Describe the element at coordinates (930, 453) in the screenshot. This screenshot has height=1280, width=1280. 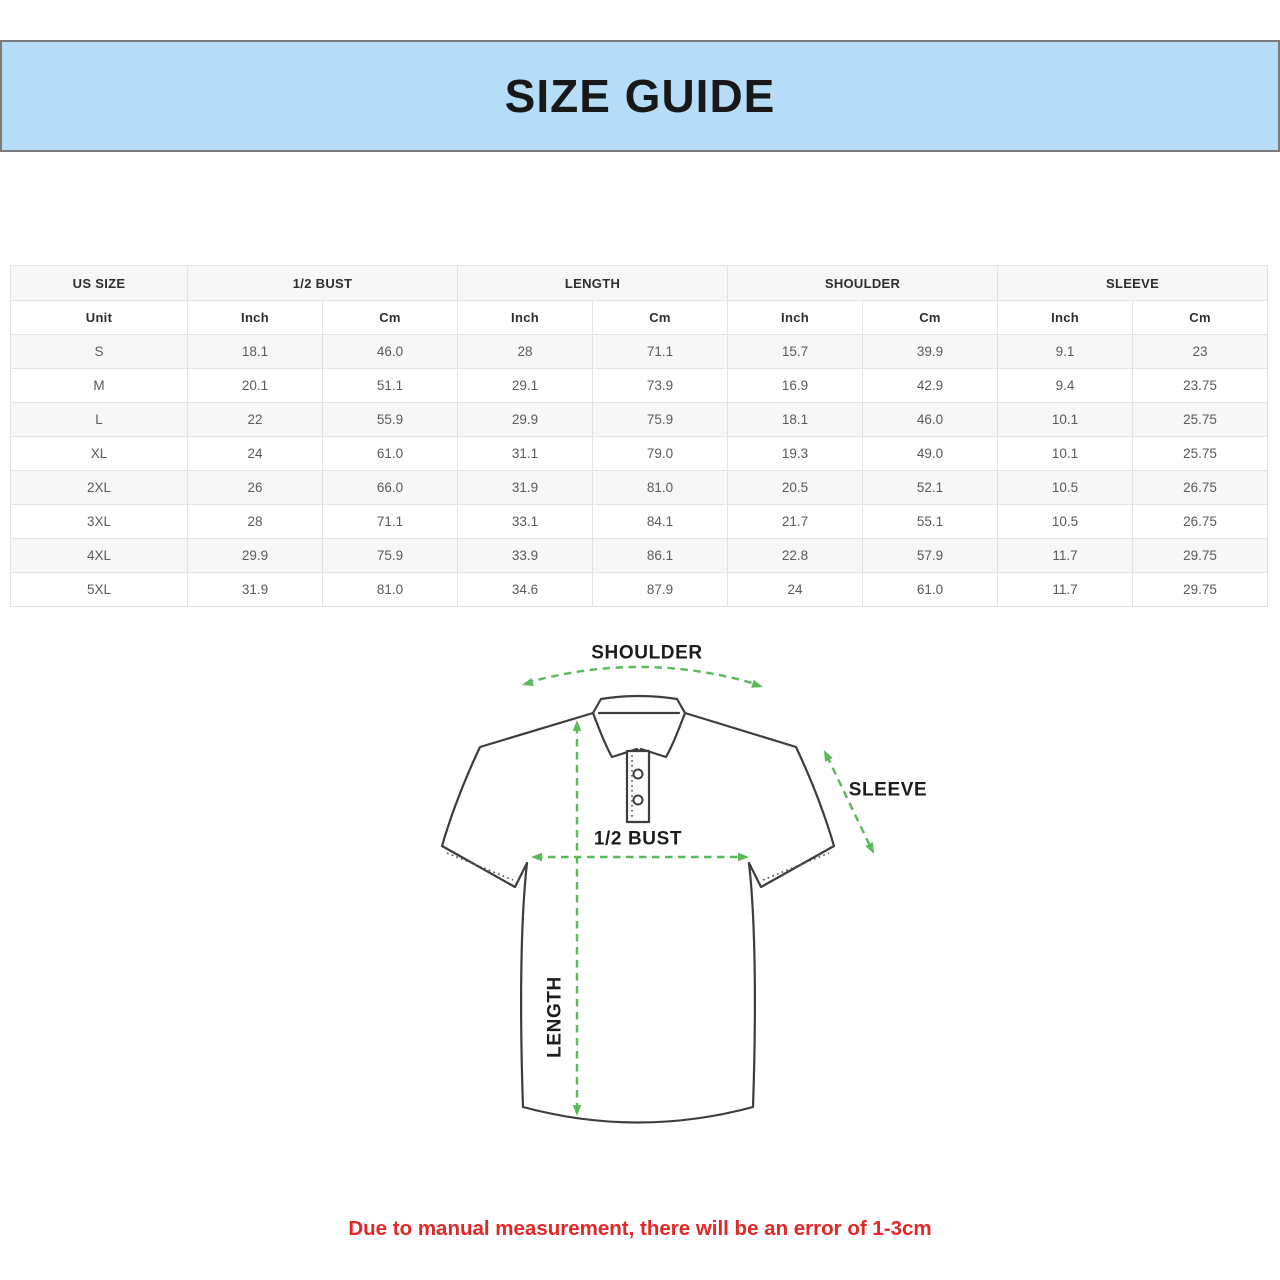
I see `measurement-cell: 49.0` at that location.